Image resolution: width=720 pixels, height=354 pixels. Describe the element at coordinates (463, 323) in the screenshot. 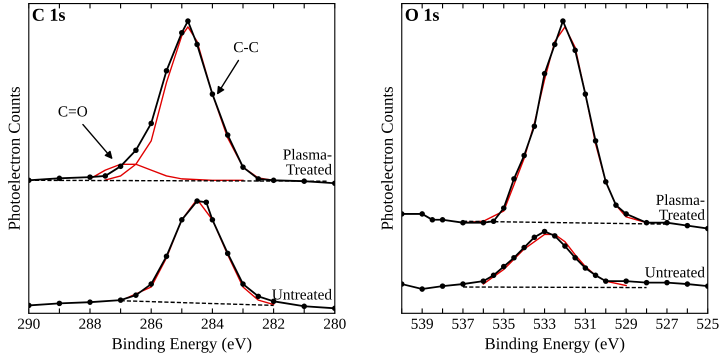

I see `x-tick-label: 537` at that location.